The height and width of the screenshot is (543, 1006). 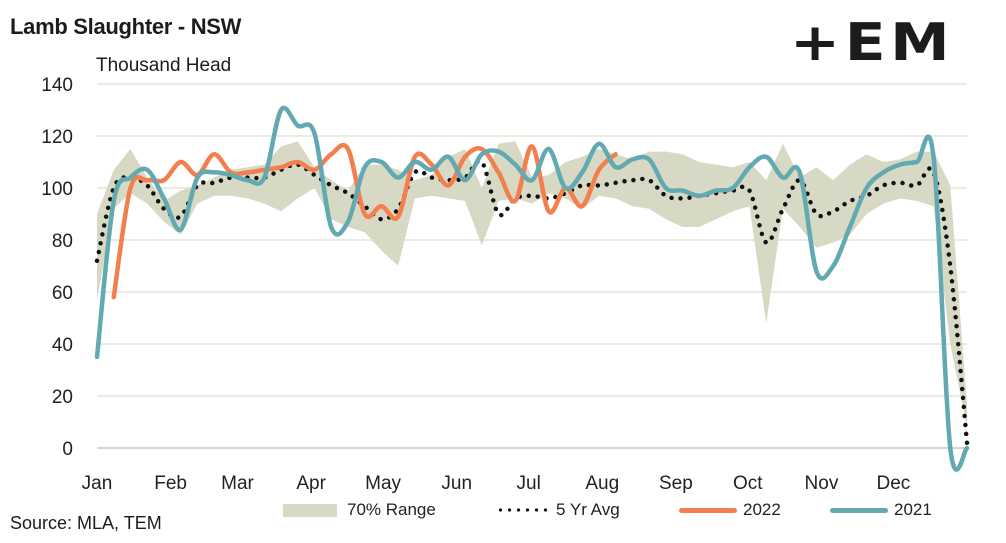 I want to click on legend-swatch-2022, so click(x=708, y=510).